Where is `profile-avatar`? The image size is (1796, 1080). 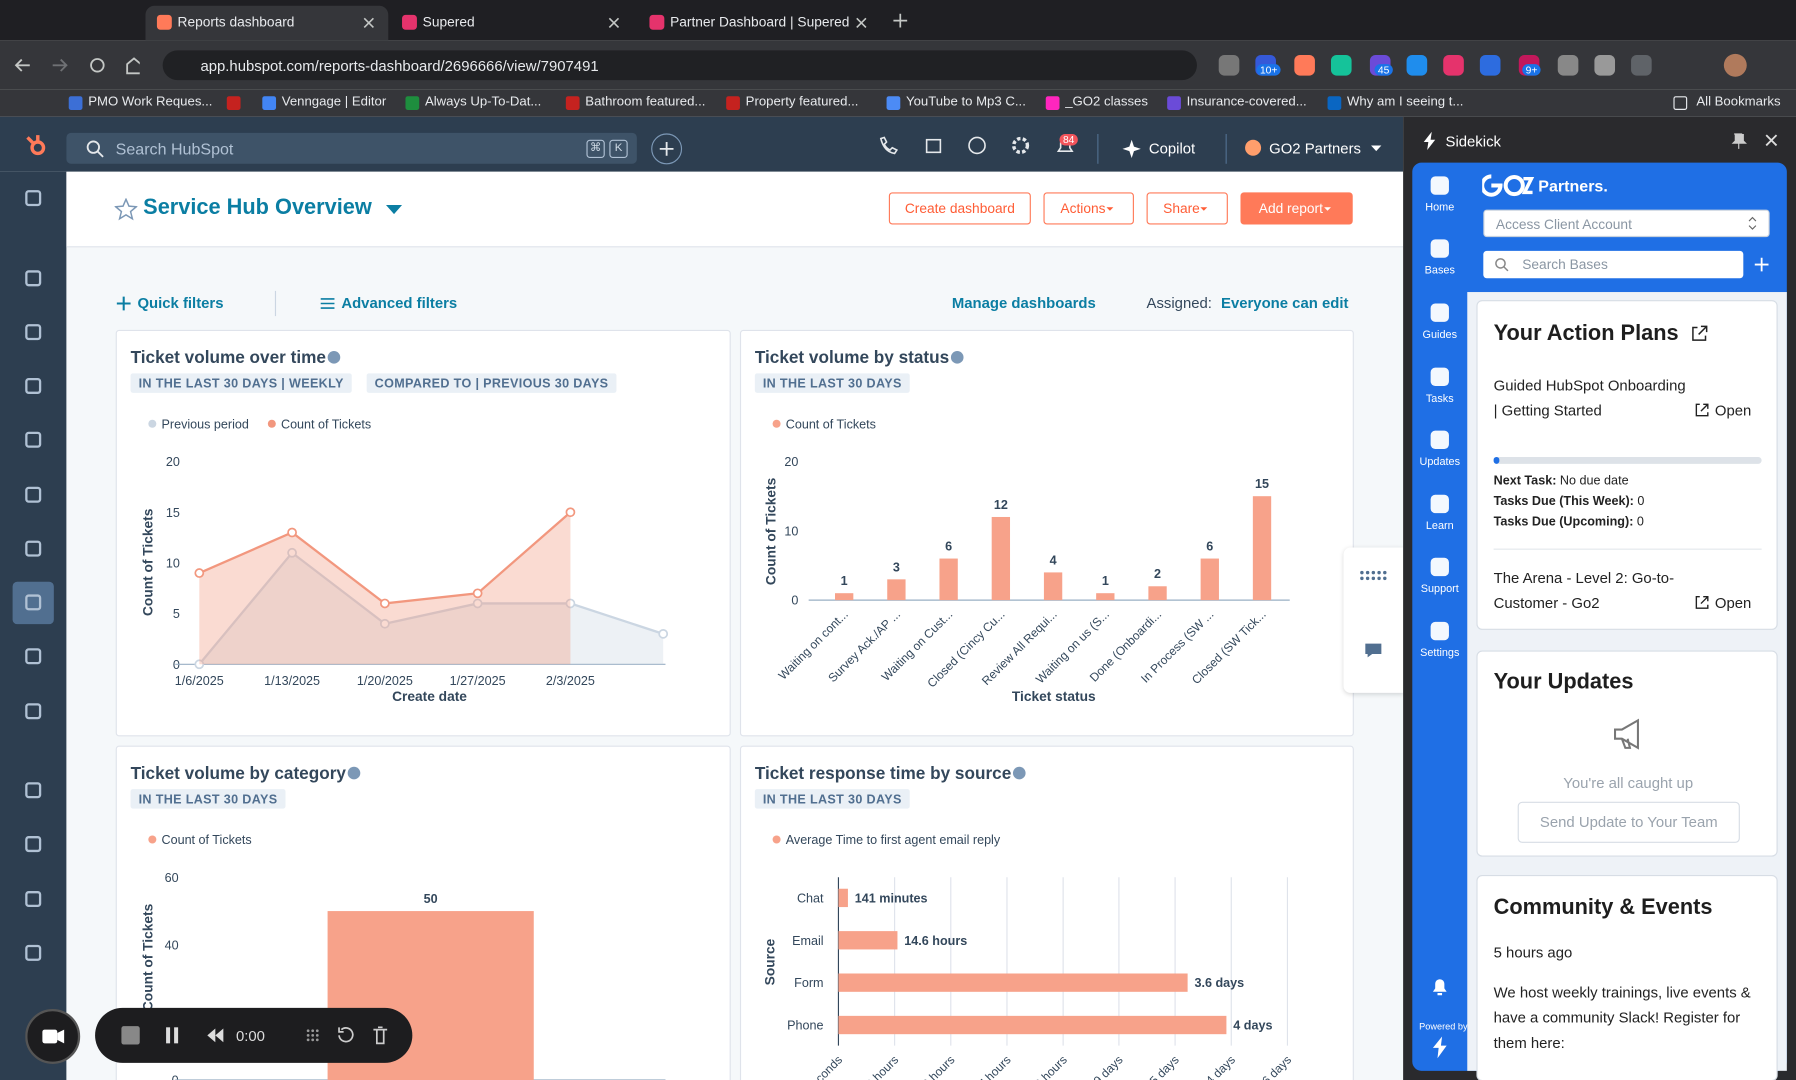 profile-avatar is located at coordinates (1735, 65).